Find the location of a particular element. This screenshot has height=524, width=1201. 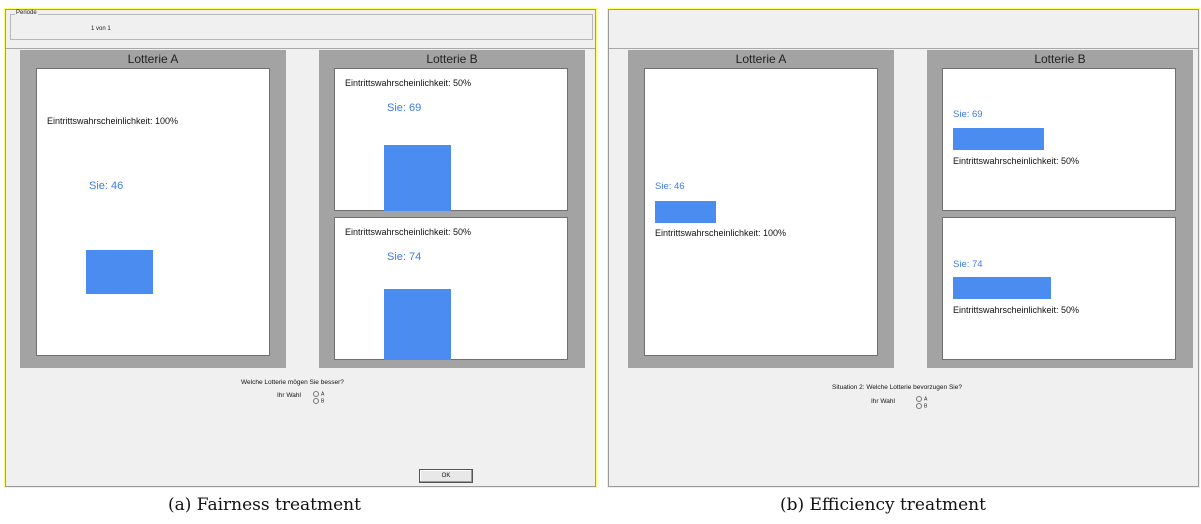

periode-box: Periode 1 von 1 is located at coordinates (301, 27).